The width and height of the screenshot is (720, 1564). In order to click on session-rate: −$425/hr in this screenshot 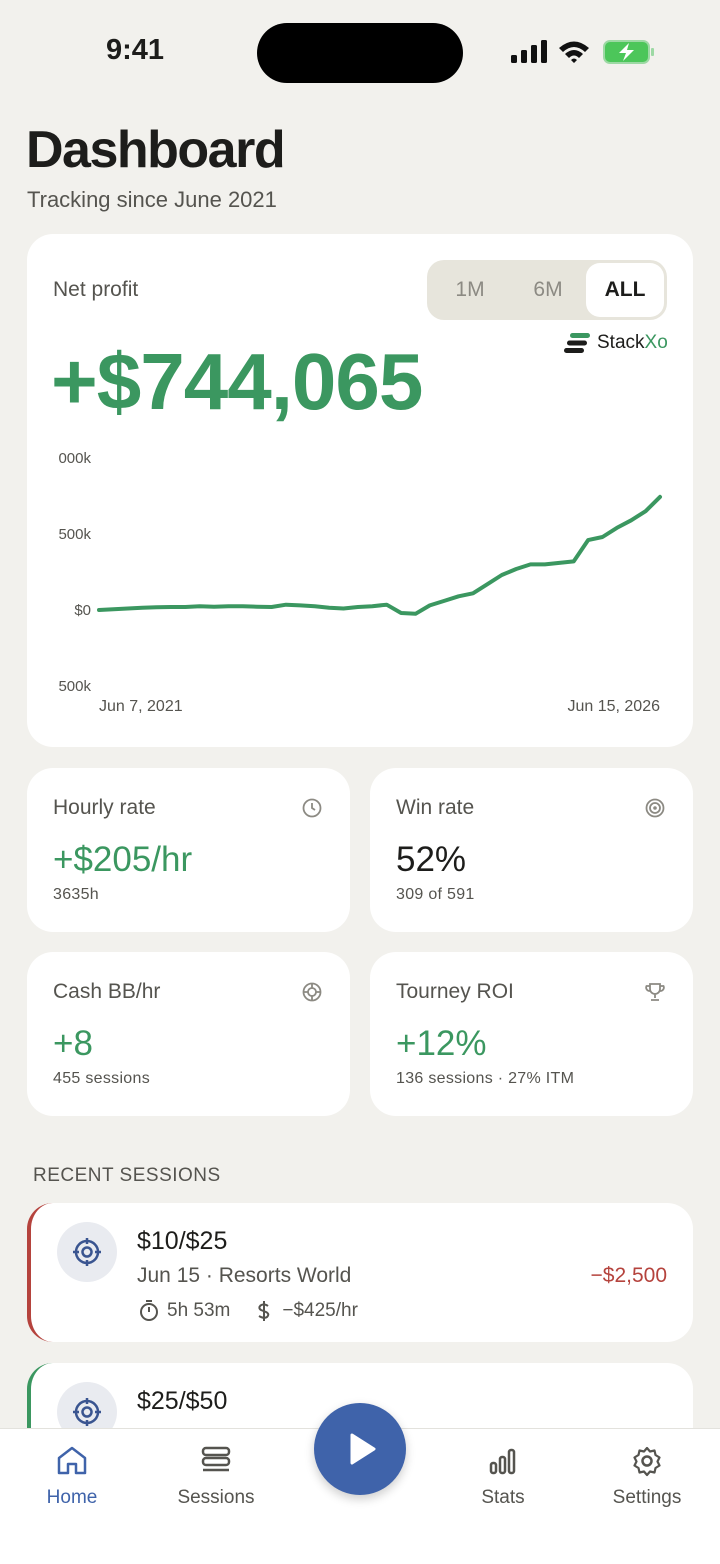, I will do `click(320, 1310)`.